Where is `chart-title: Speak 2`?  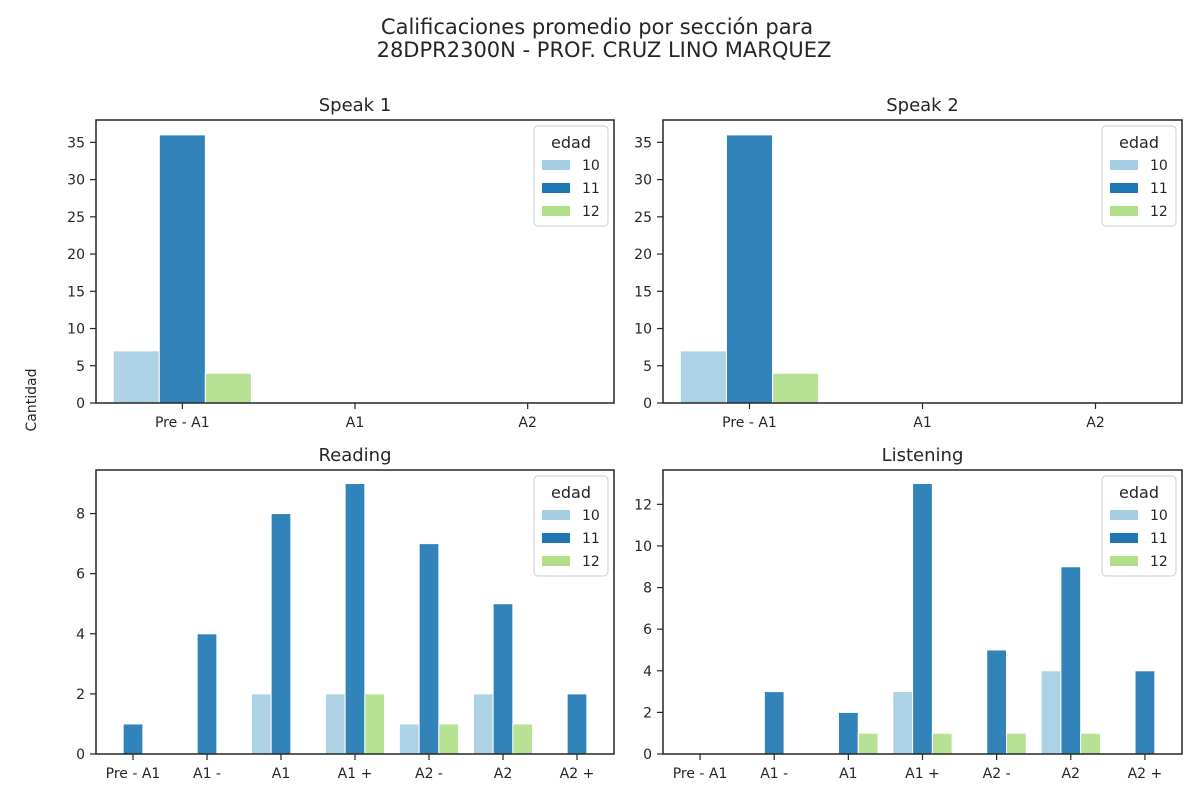 chart-title: Speak 2 is located at coordinates (922, 105).